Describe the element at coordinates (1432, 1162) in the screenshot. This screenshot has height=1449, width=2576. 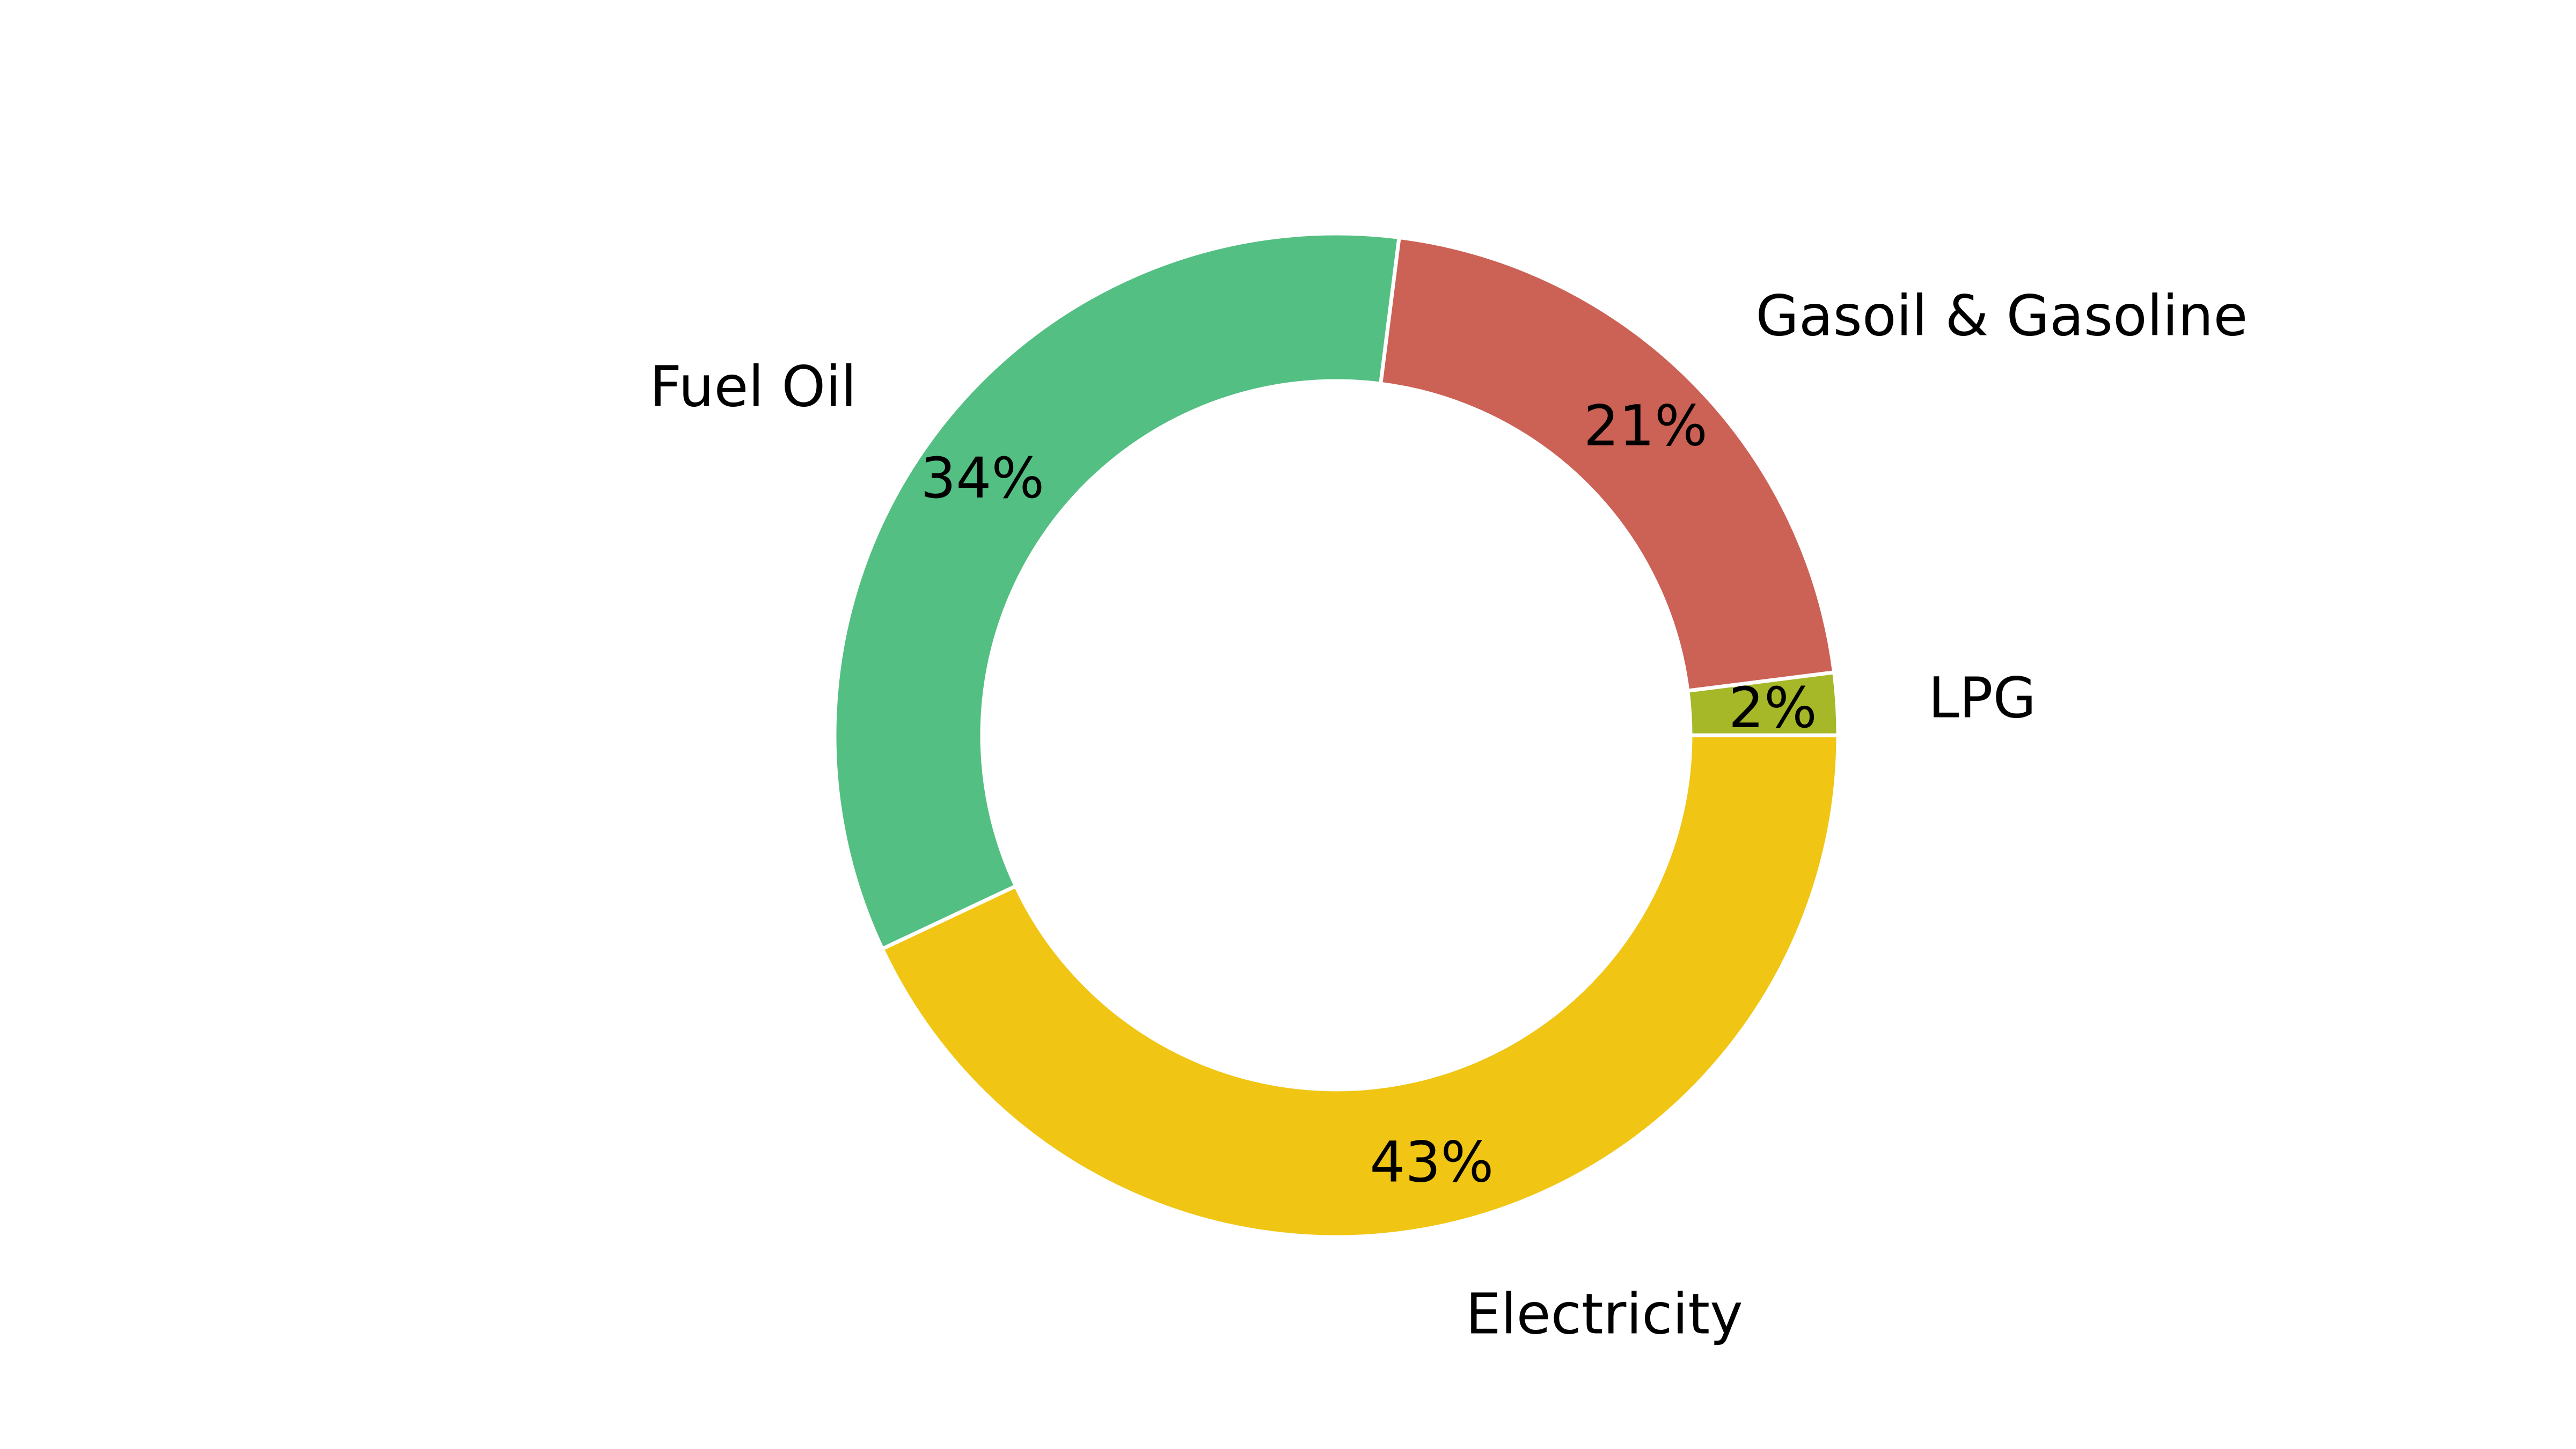
I see `pct-label-electricity: 43%` at that location.